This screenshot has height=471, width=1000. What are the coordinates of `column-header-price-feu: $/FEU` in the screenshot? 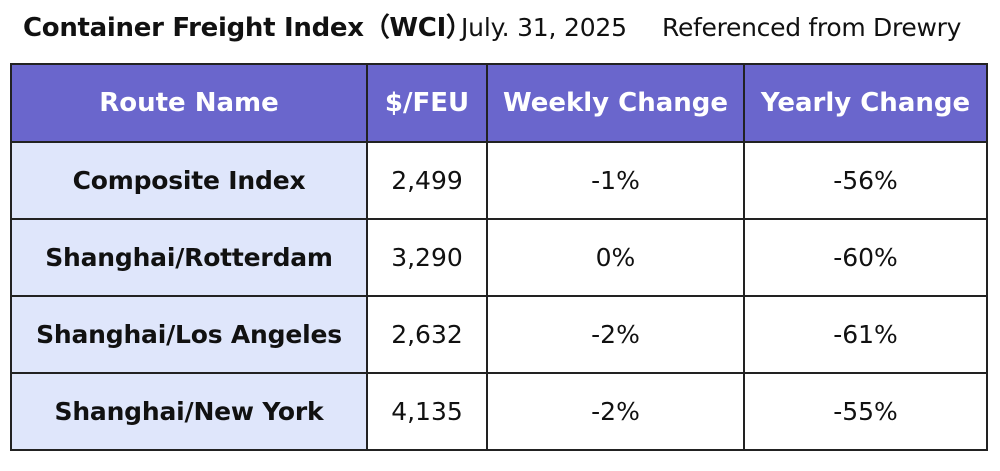 It's located at (427, 103).